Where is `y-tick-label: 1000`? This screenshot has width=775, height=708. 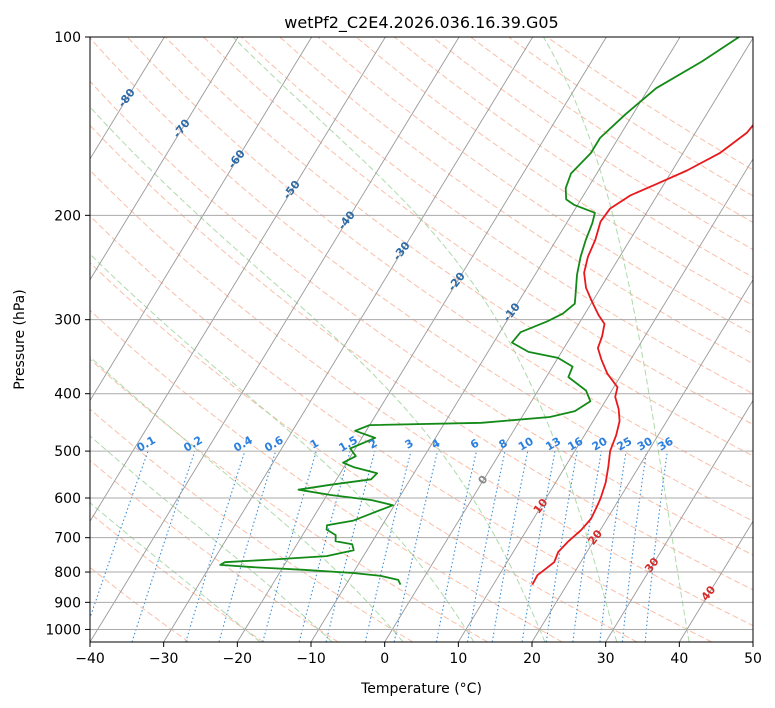 y-tick-label: 1000 is located at coordinates (63, 630).